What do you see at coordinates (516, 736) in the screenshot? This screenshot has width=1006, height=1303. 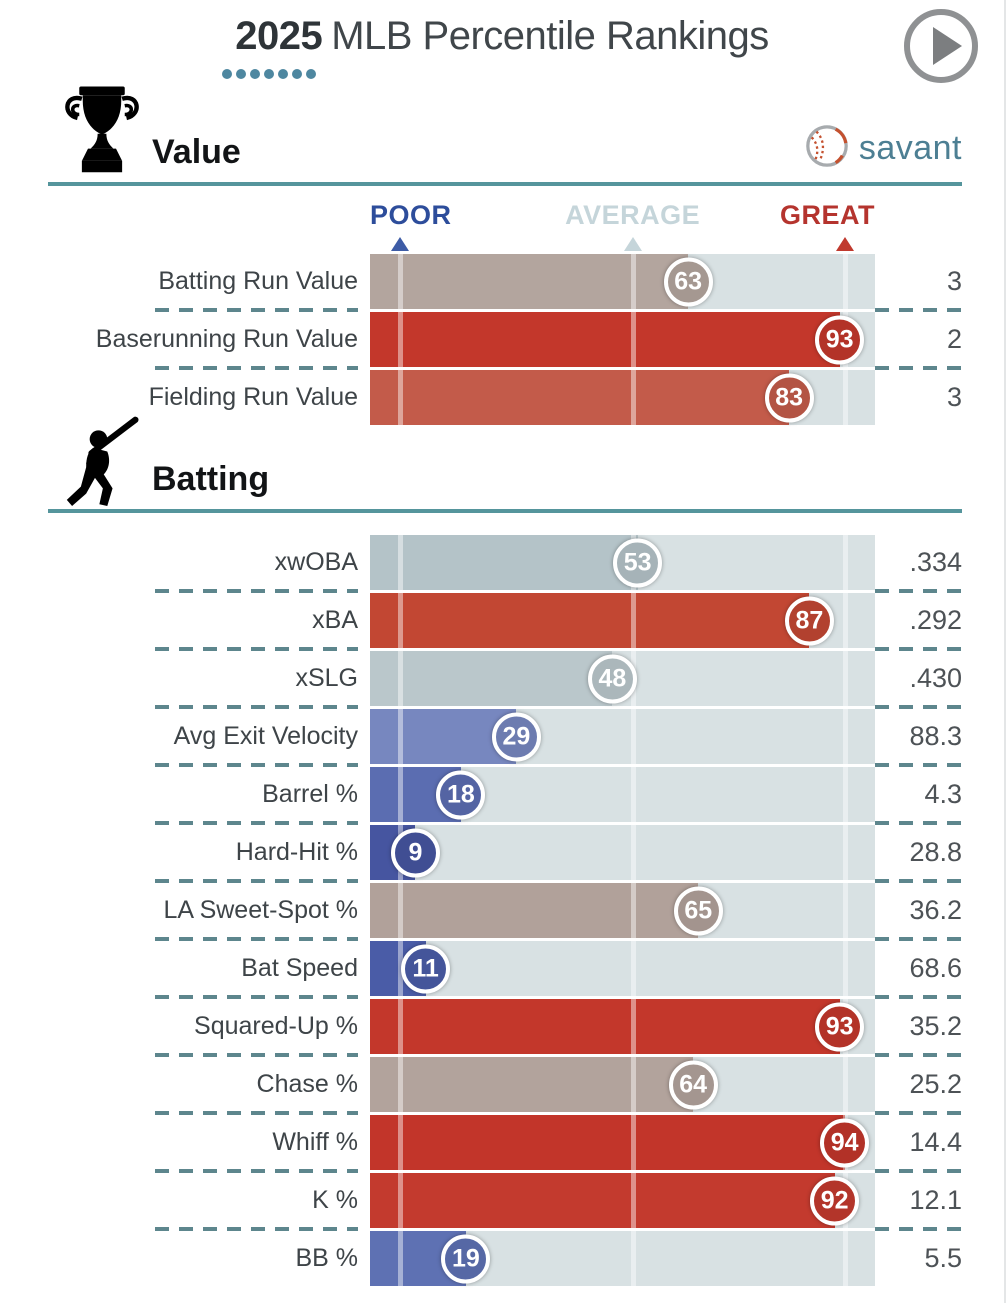 I see `percentile-badge: 29` at bounding box center [516, 736].